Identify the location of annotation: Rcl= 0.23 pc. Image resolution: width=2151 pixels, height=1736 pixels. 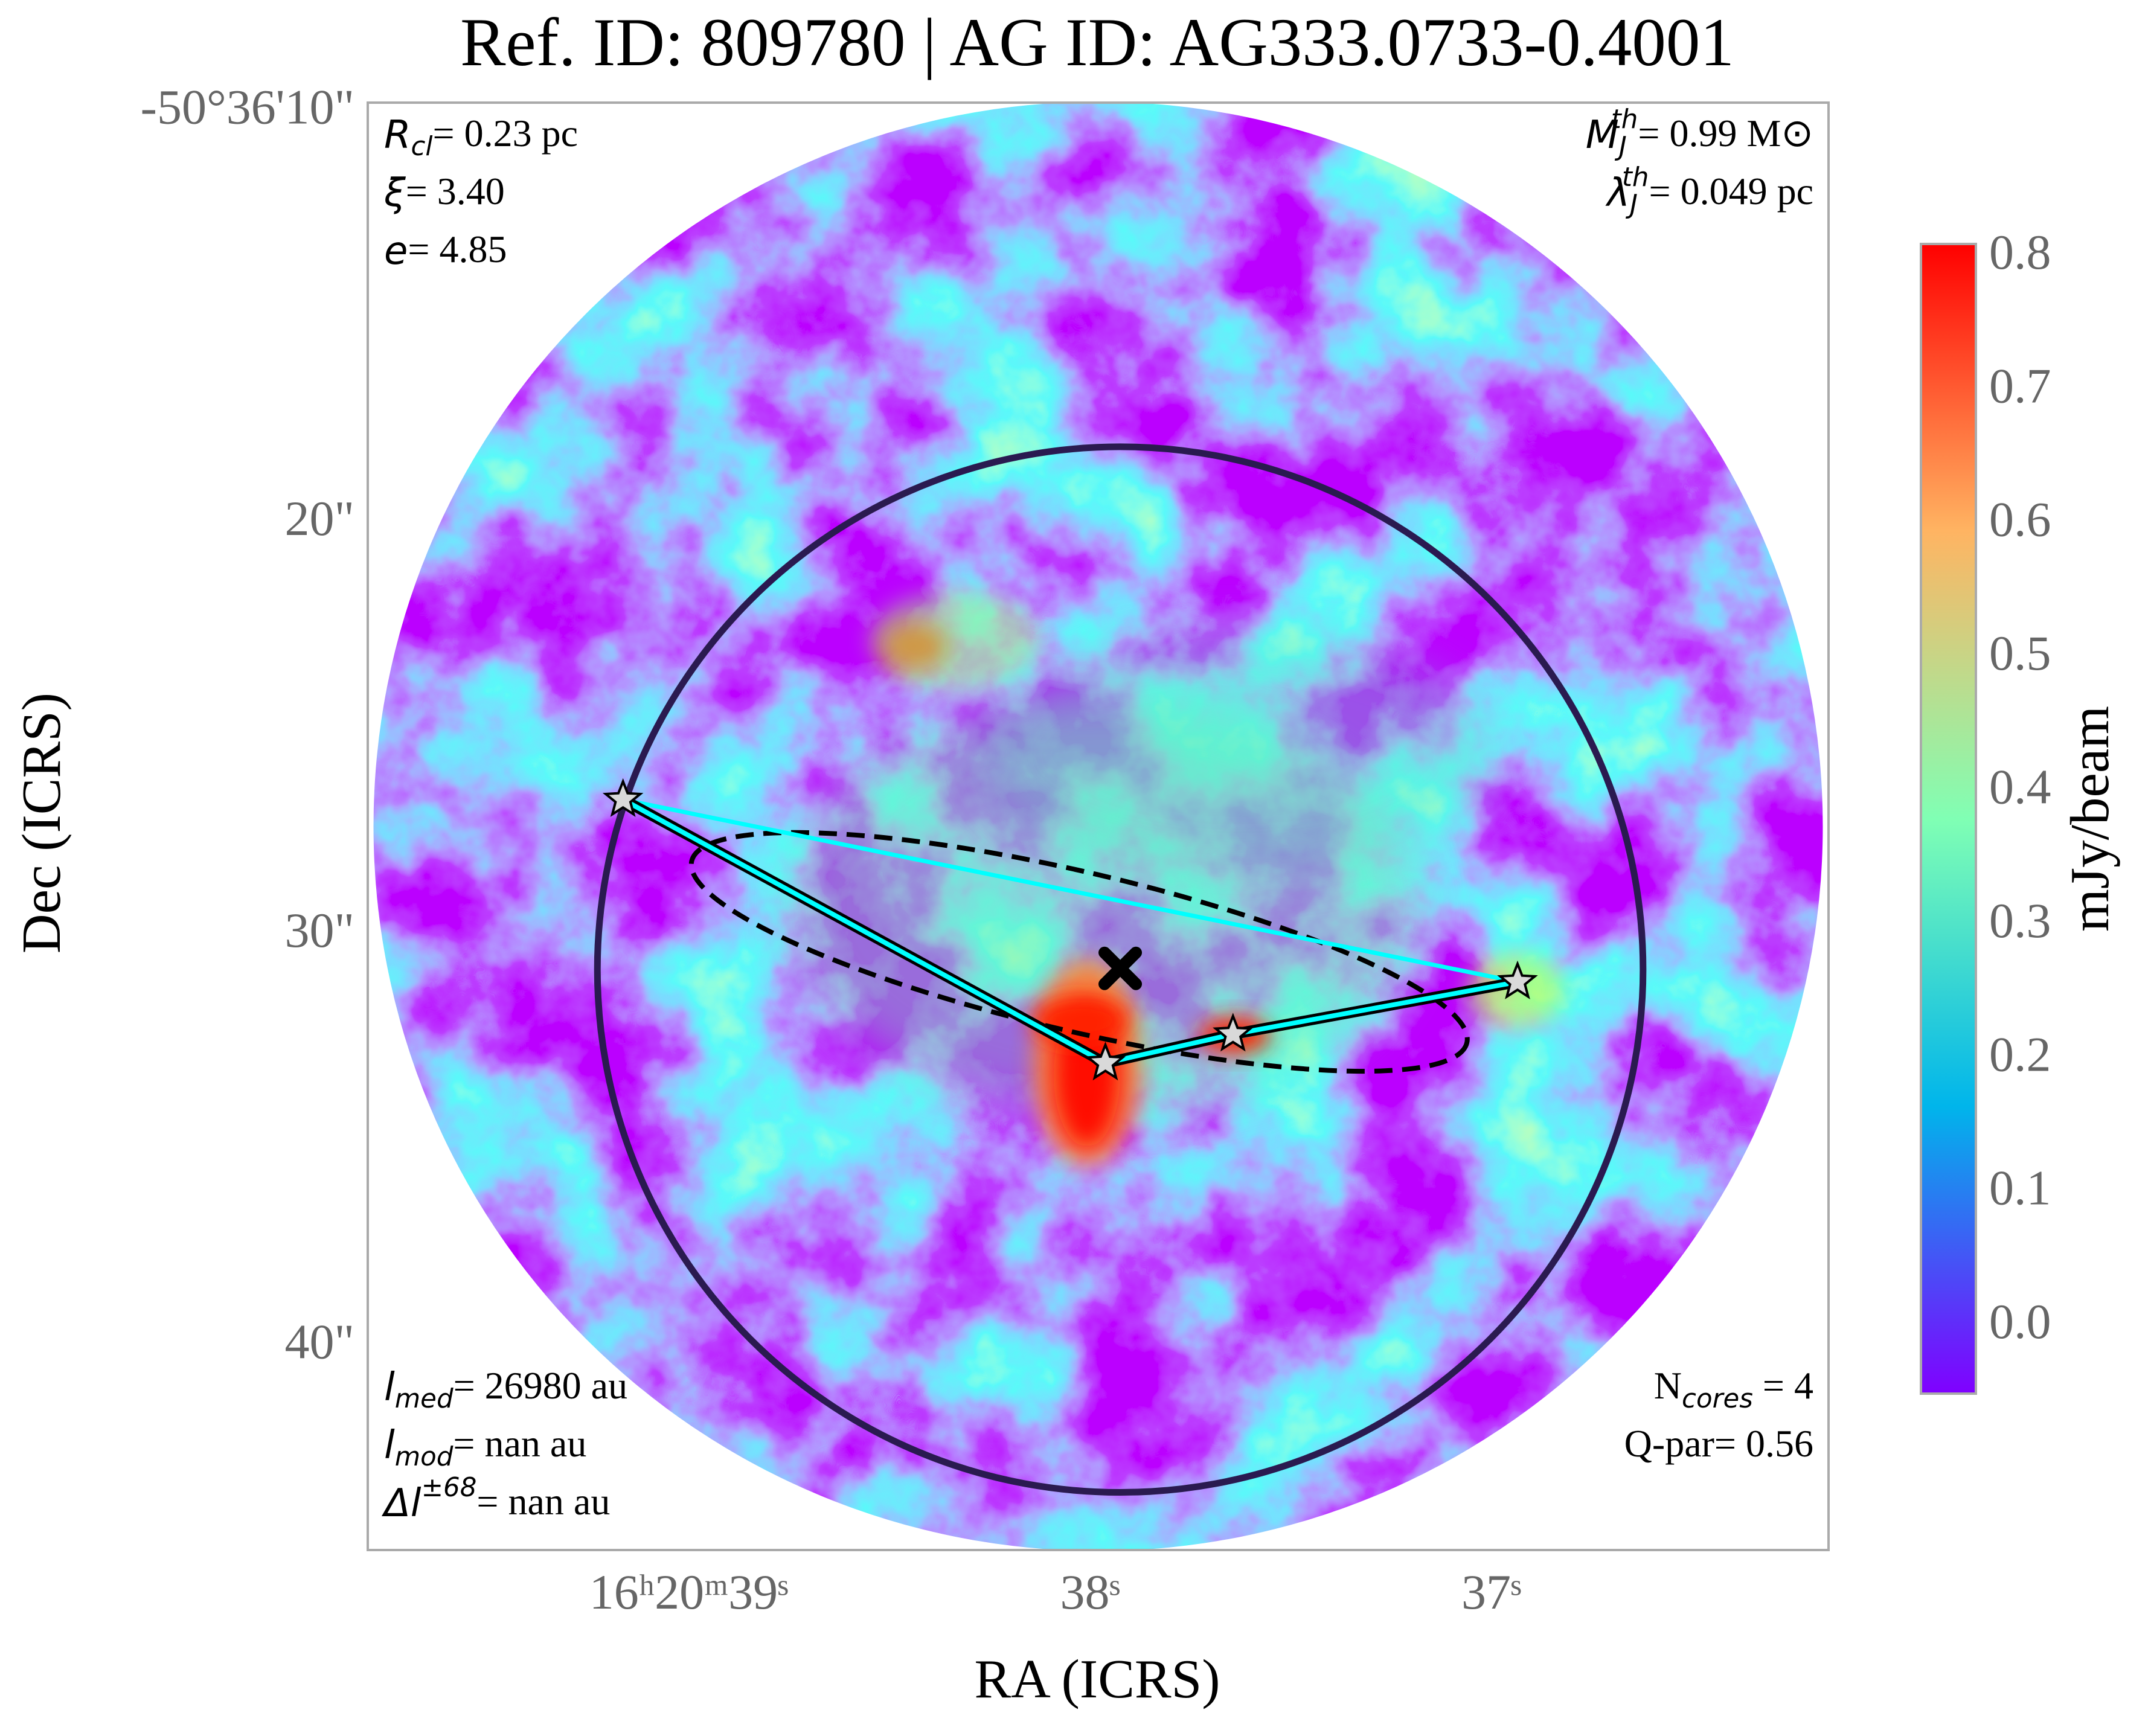
(481, 137).